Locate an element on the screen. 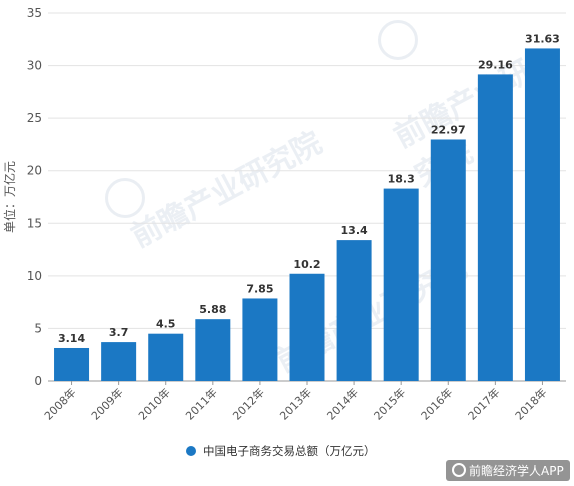  x-tick-label: 2016年 is located at coordinates (436, 403).